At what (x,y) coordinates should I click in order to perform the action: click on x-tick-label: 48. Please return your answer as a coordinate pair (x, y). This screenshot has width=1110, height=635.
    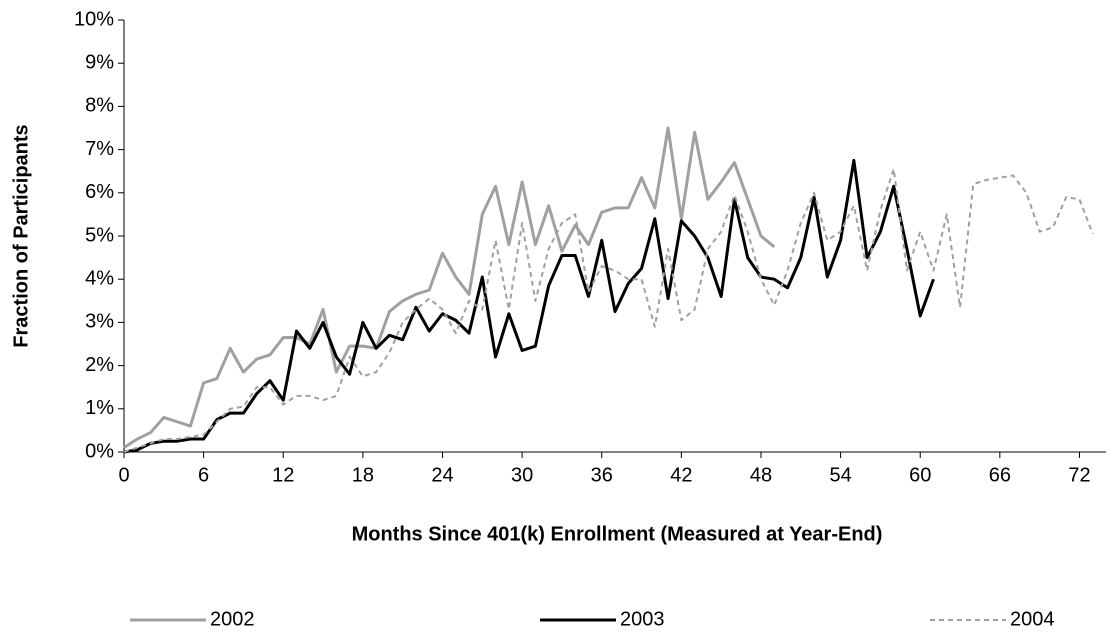
    Looking at the image, I should click on (761, 475).